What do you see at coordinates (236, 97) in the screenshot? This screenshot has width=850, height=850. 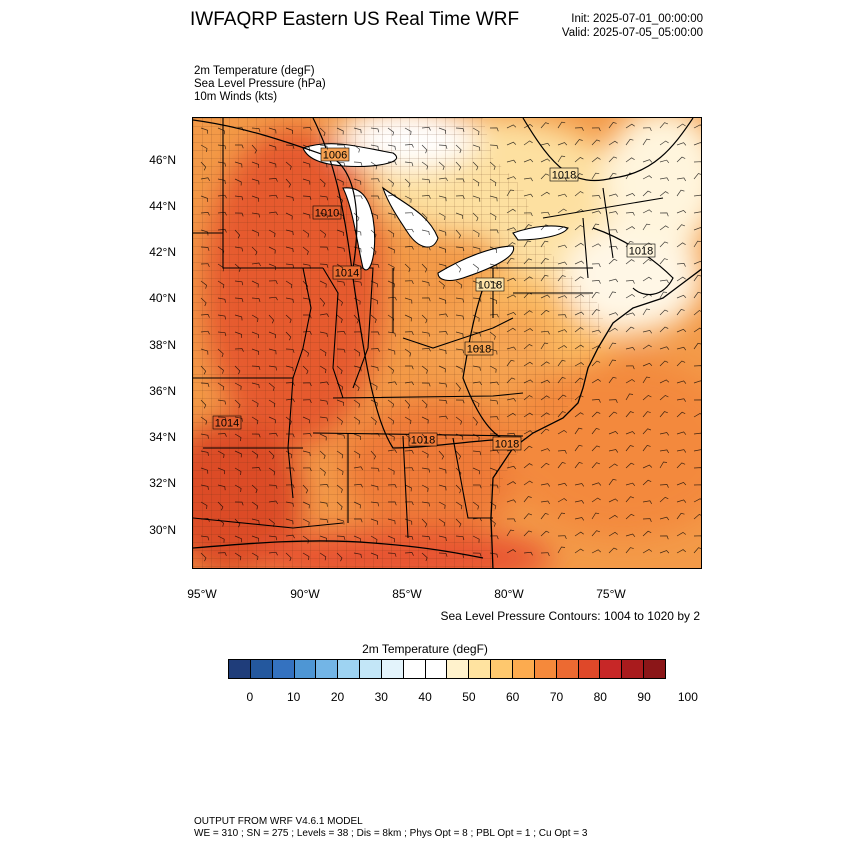 I see `field-label-winds: 10m Winds (kts)` at bounding box center [236, 97].